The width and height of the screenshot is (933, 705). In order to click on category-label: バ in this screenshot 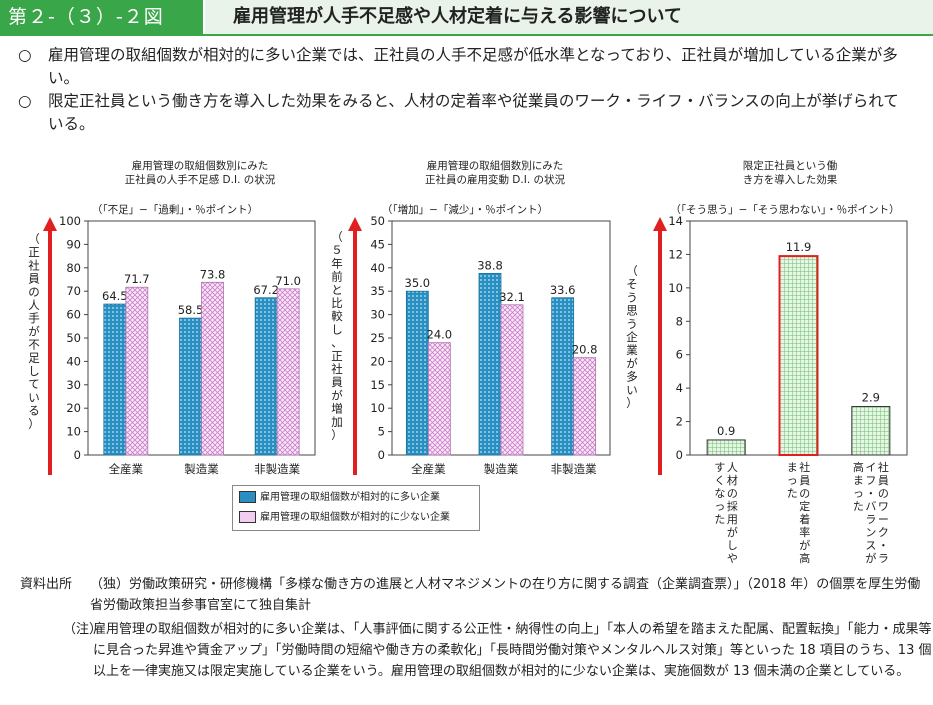, I will do `click(870, 506)`.